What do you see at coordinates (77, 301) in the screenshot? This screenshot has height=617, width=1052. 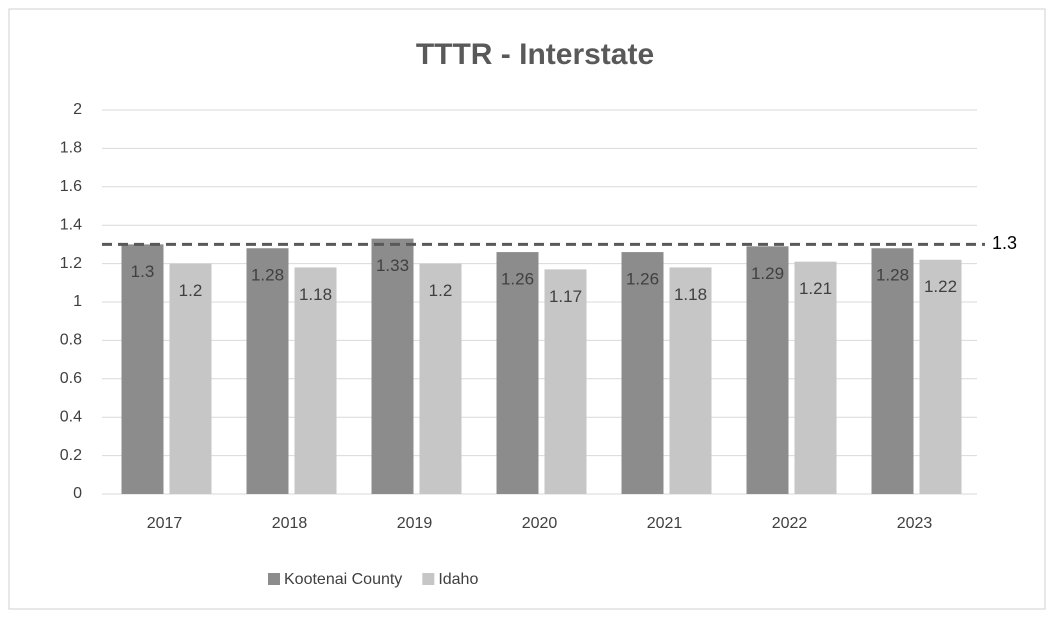 I see `y-tick-label: 1` at bounding box center [77, 301].